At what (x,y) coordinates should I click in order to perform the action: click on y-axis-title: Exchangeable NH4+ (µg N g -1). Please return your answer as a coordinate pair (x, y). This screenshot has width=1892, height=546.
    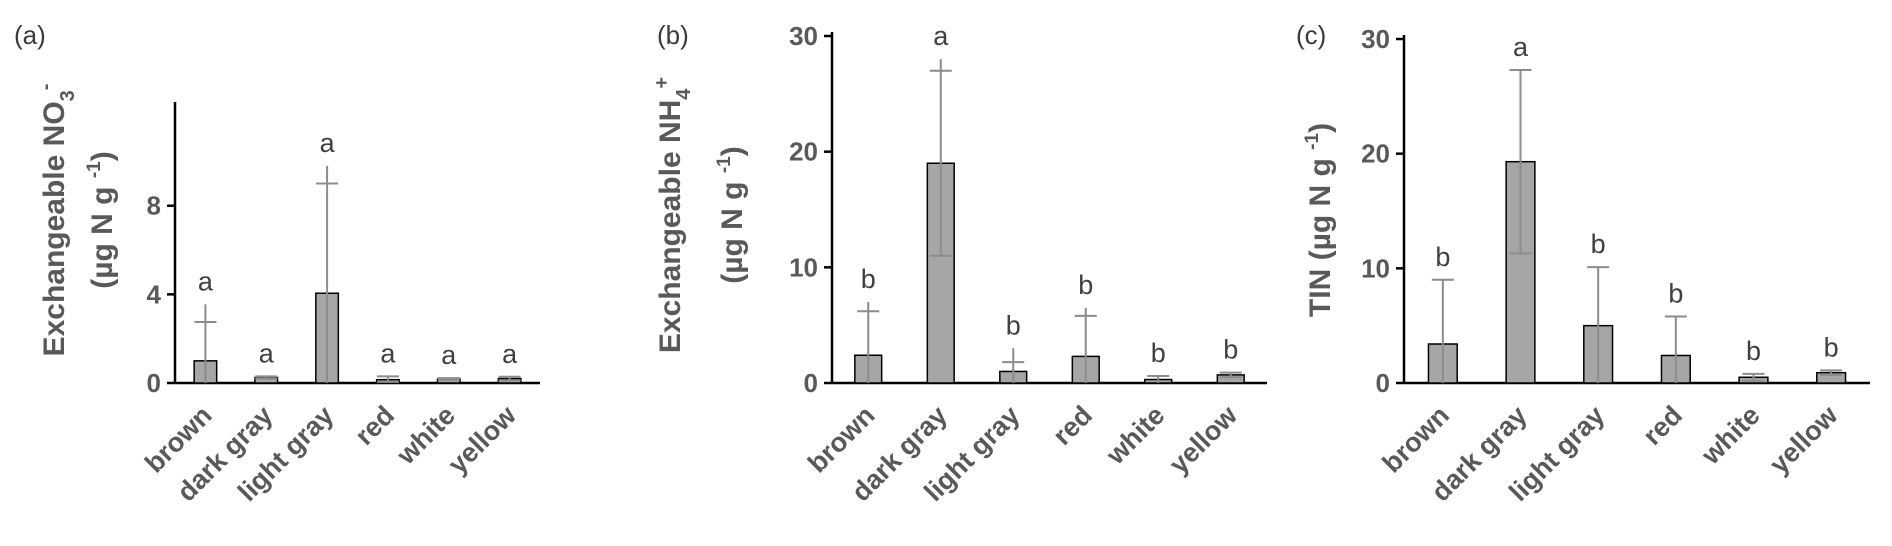
    Looking at the image, I should click on (700, 215).